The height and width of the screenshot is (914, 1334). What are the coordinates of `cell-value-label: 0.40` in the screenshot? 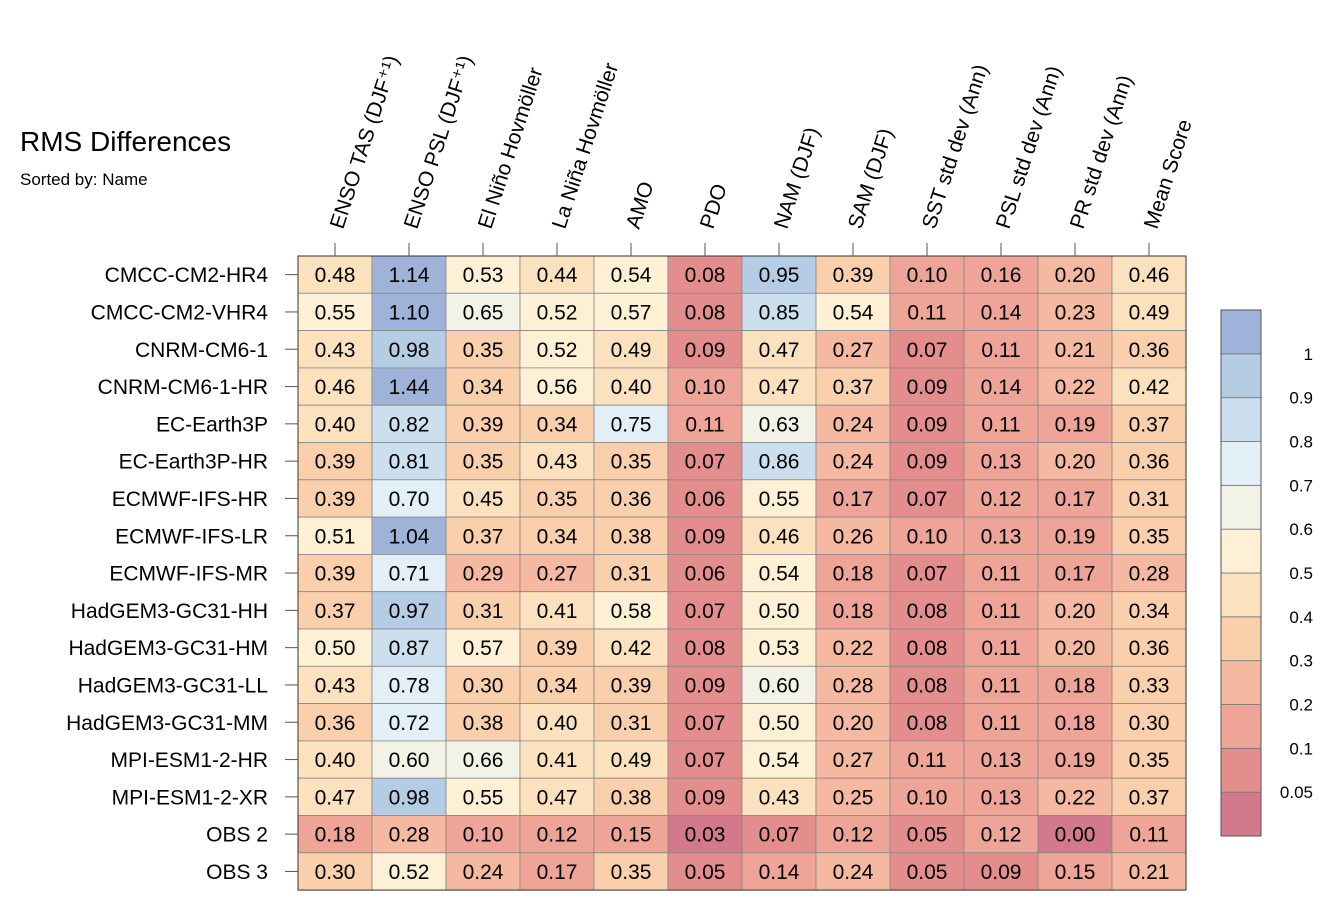 It's located at (631, 387).